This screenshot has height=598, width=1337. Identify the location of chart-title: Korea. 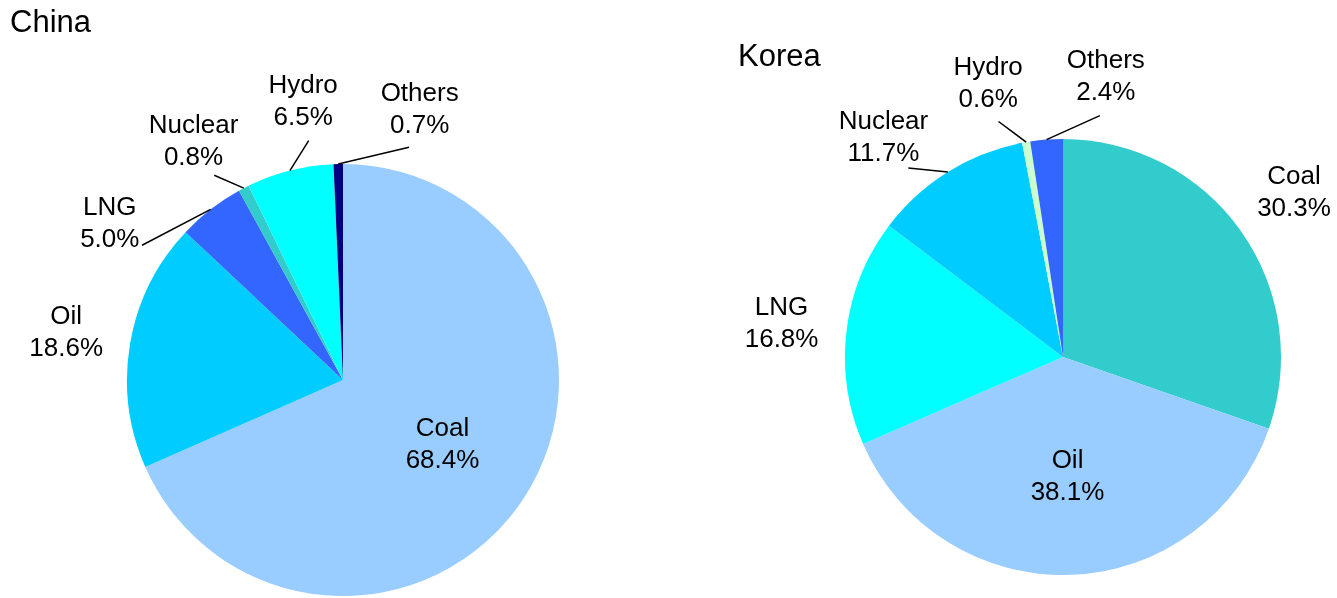
(779, 56).